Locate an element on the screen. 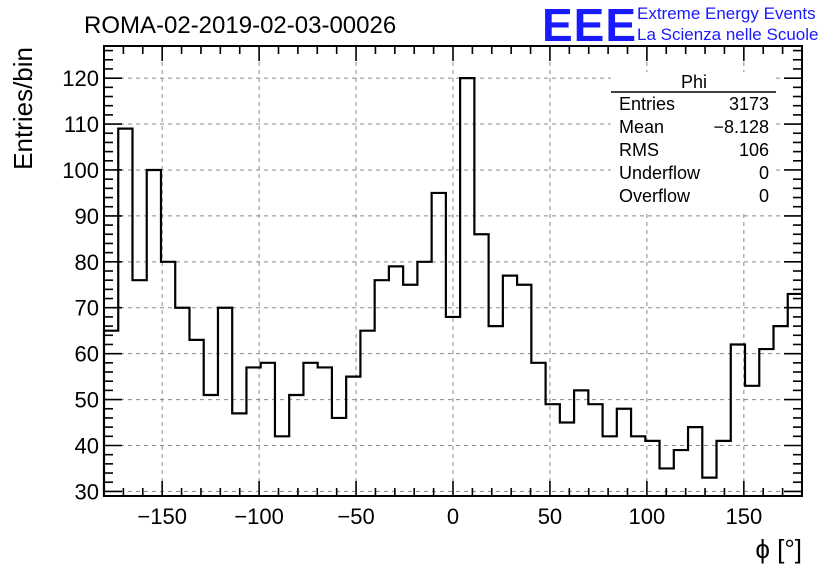  y-tick-label: 100 is located at coordinates (80, 170).